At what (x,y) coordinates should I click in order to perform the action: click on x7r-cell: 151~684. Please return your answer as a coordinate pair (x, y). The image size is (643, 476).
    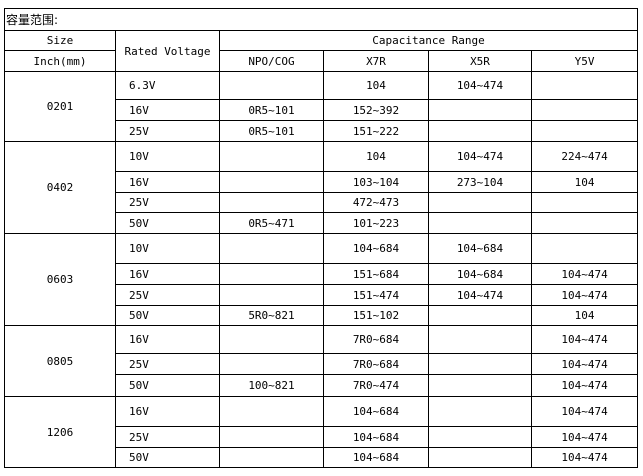
    Looking at the image, I should click on (376, 274).